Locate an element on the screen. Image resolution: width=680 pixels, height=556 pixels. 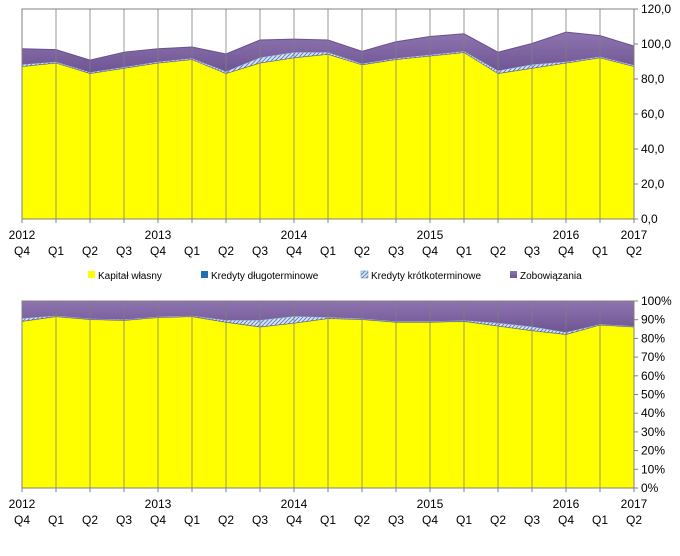
top-y-tick-label: 0,0 is located at coordinates (649, 219).